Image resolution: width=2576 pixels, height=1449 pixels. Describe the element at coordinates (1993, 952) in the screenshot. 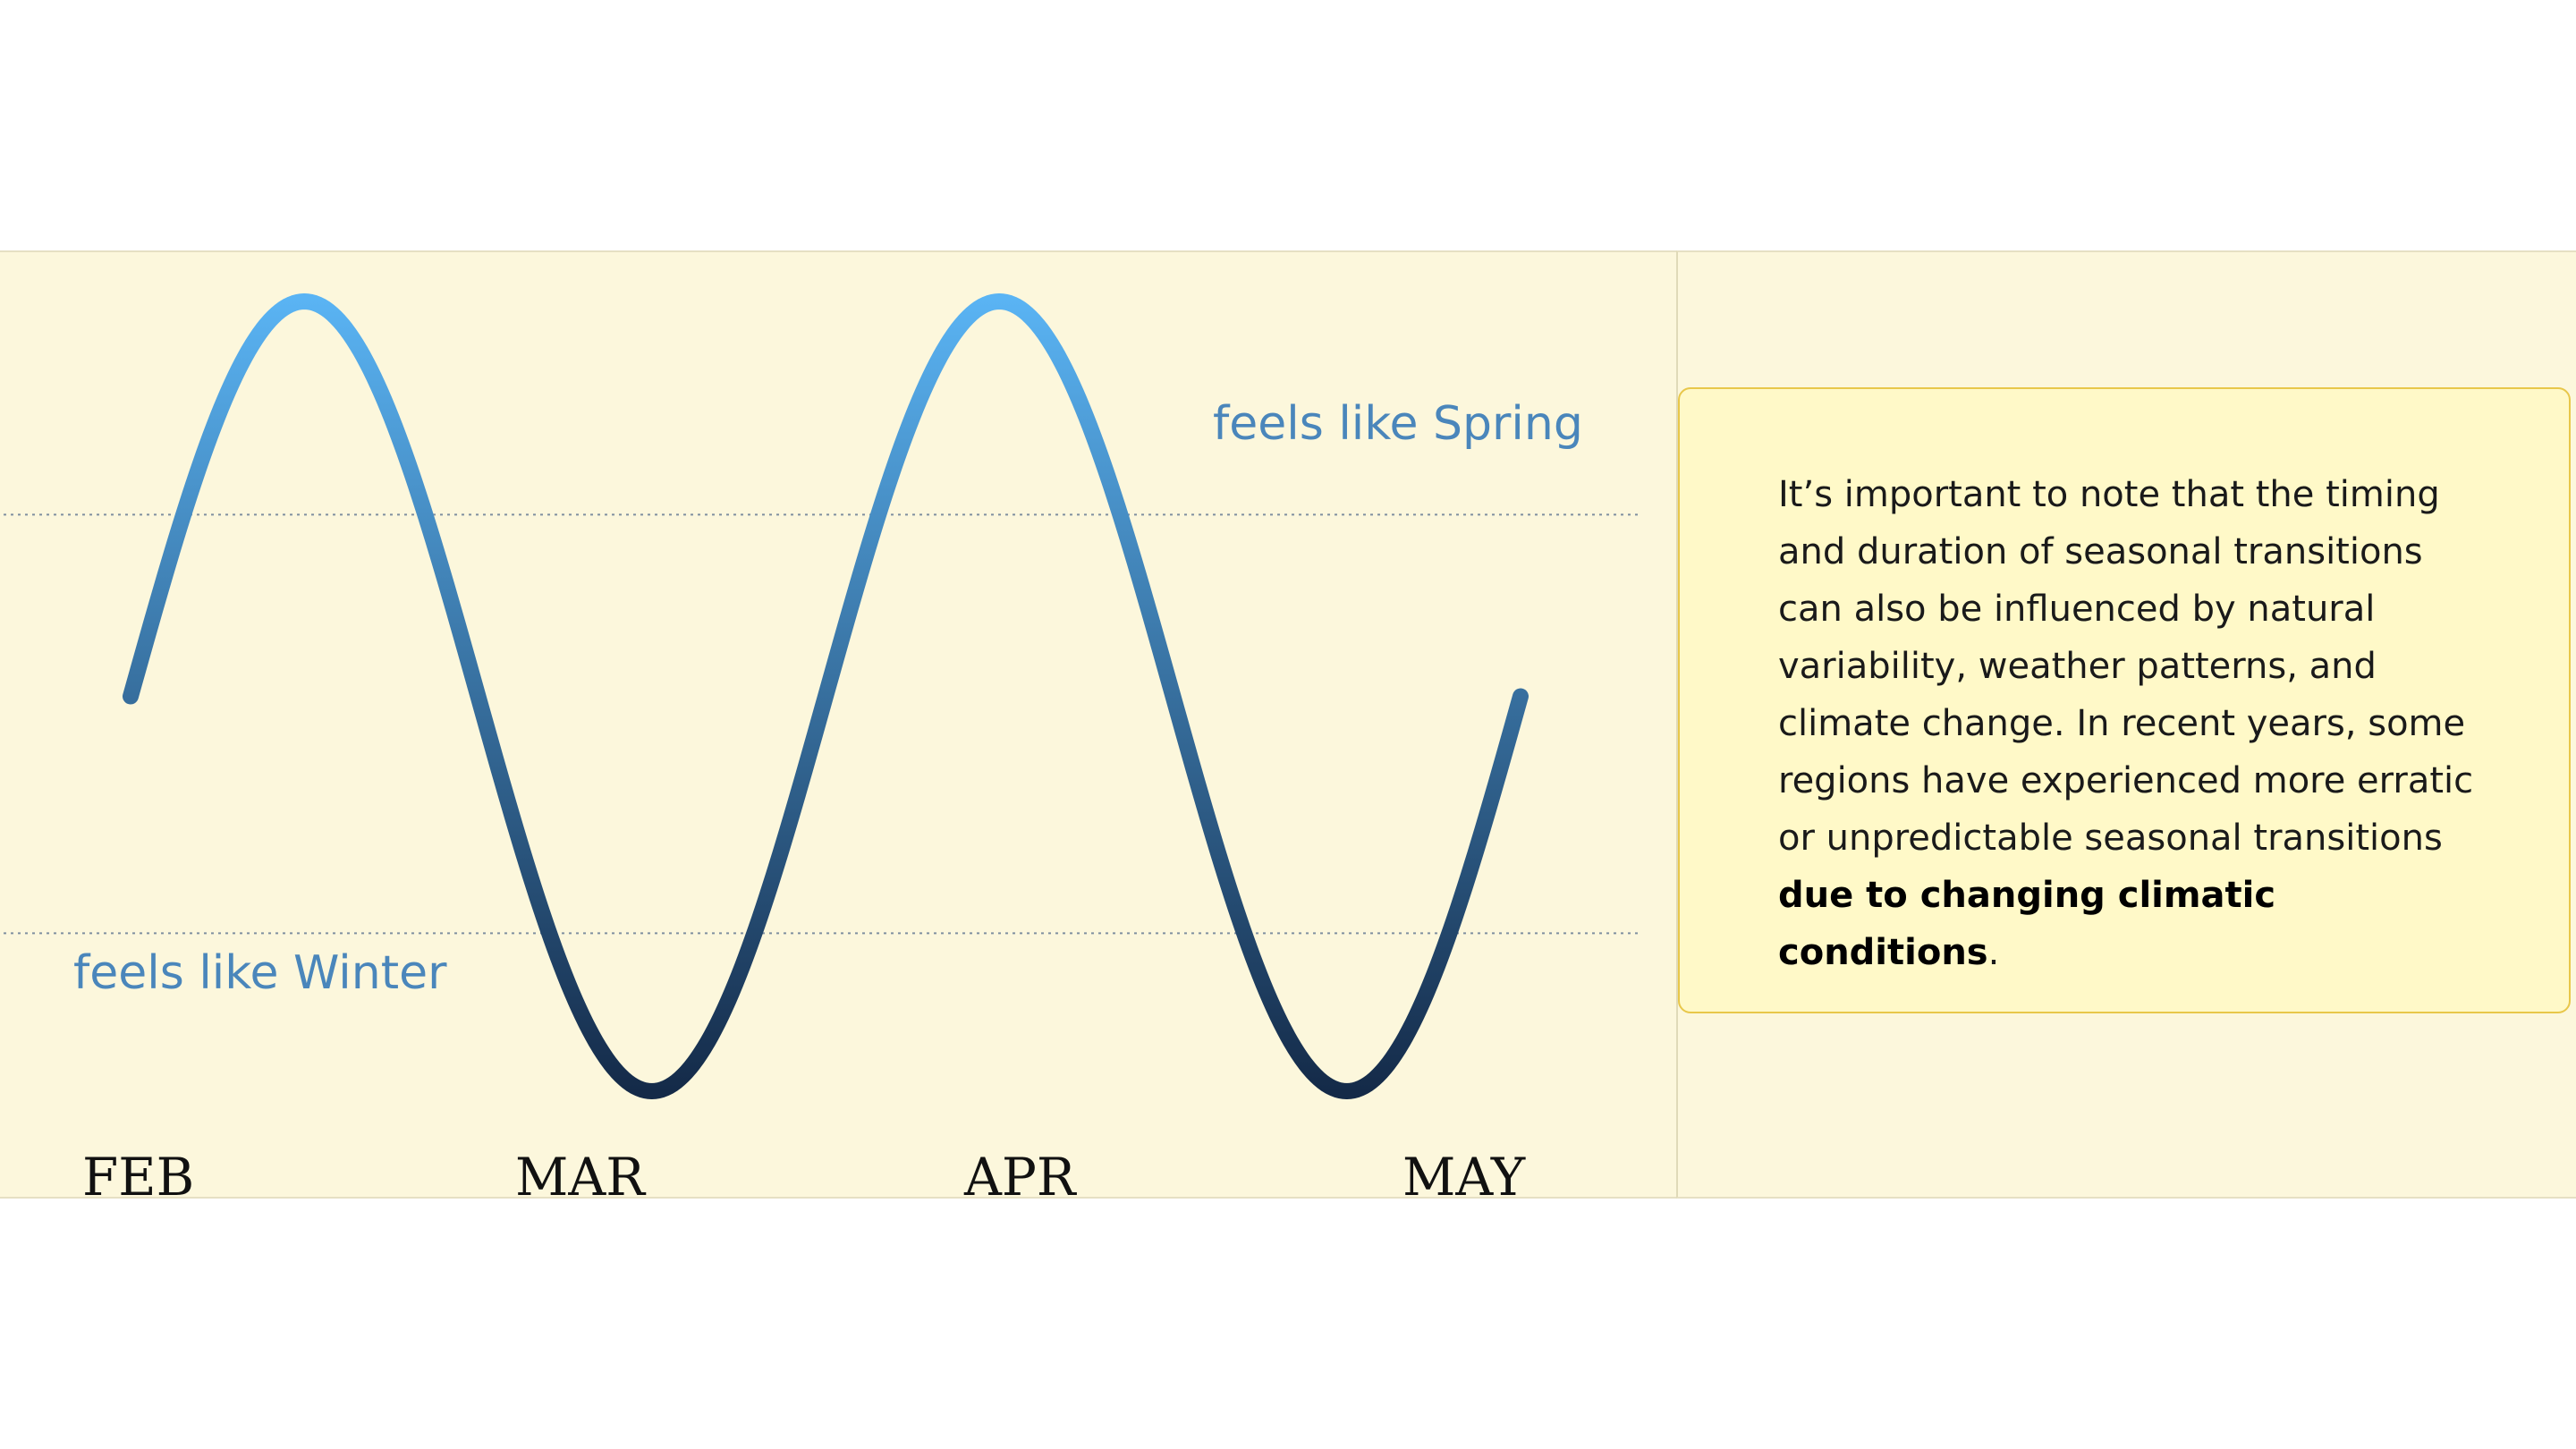

I see `note-suffix: .` at that location.